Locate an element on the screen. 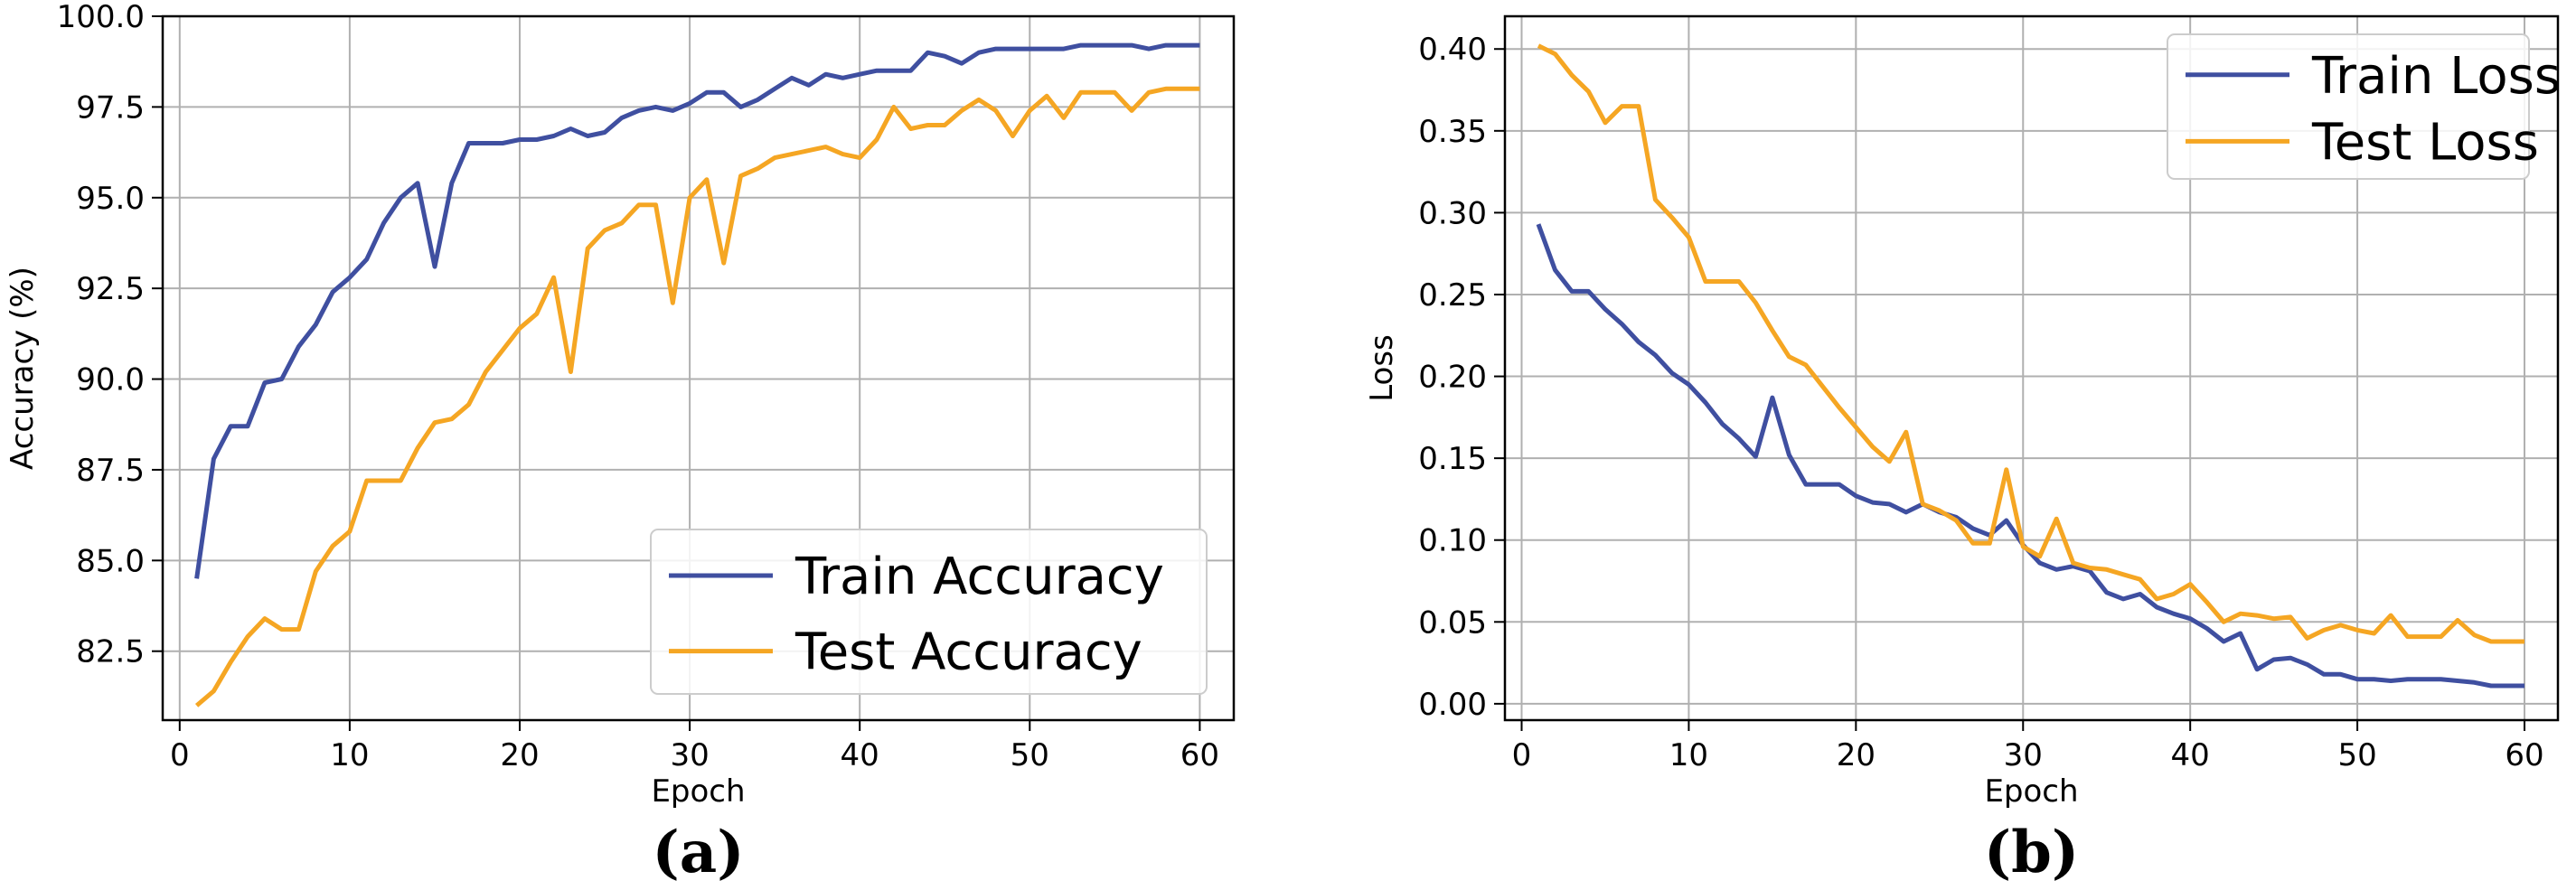 The height and width of the screenshot is (890, 2576). panel-label: (b) is located at coordinates (2032, 852).